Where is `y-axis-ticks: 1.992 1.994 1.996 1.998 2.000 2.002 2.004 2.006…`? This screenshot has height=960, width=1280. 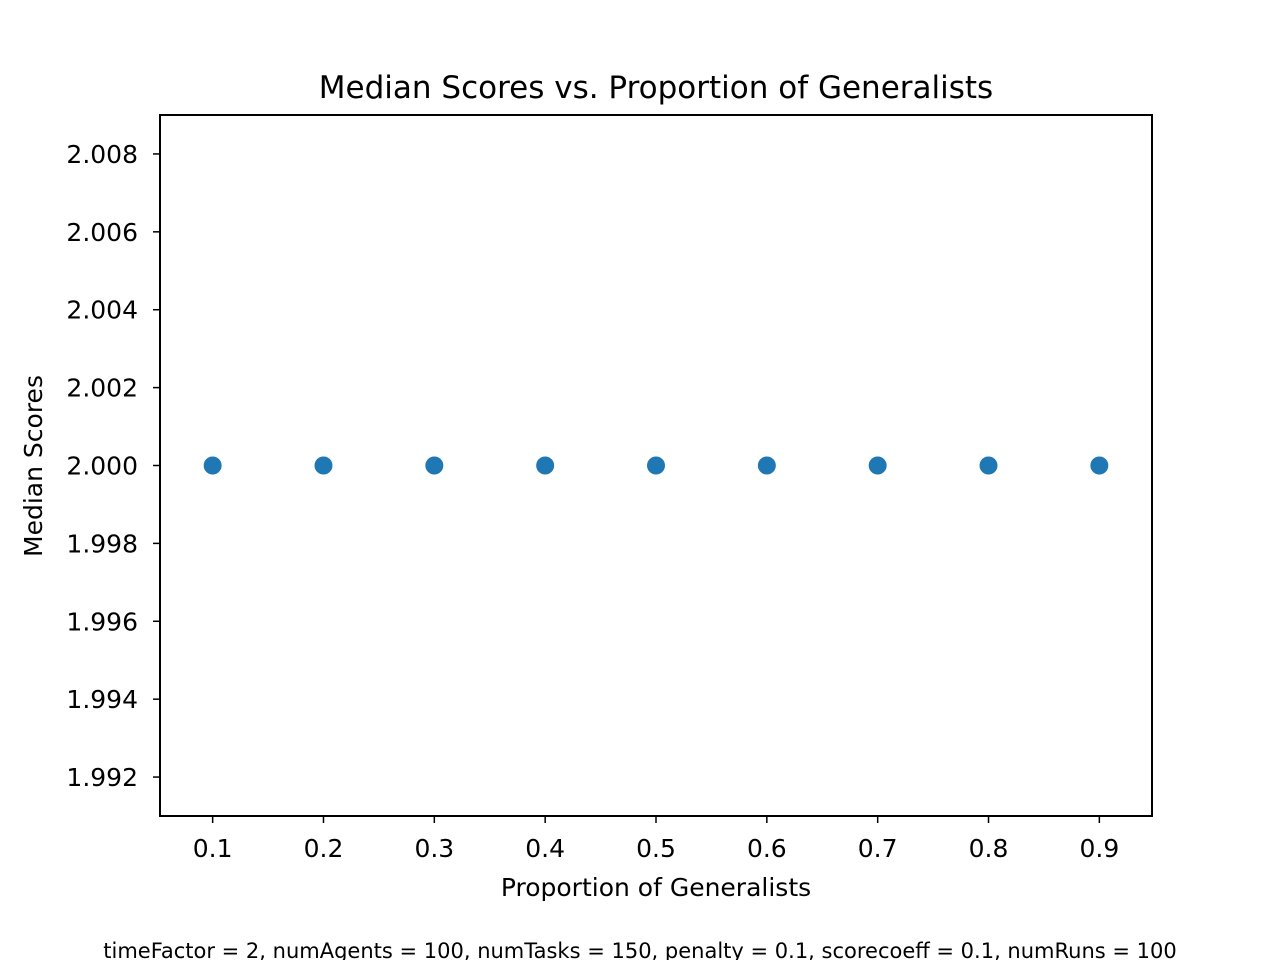 y-axis-ticks: 1.992 1.994 1.996 1.998 2.000 2.002 2.004 2.006… is located at coordinates (113, 466).